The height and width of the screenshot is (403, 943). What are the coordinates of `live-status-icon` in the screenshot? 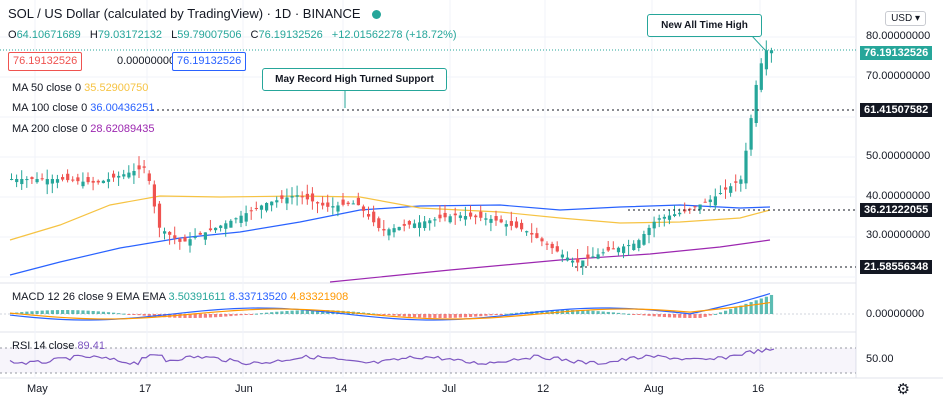 It's located at (377, 15).